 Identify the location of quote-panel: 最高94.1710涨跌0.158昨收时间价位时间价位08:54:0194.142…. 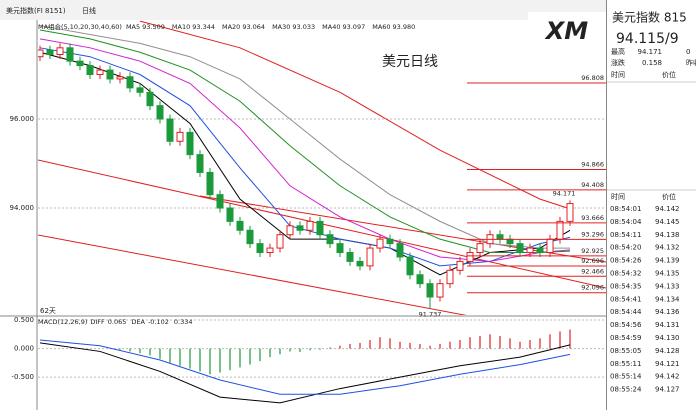
(651, 220).